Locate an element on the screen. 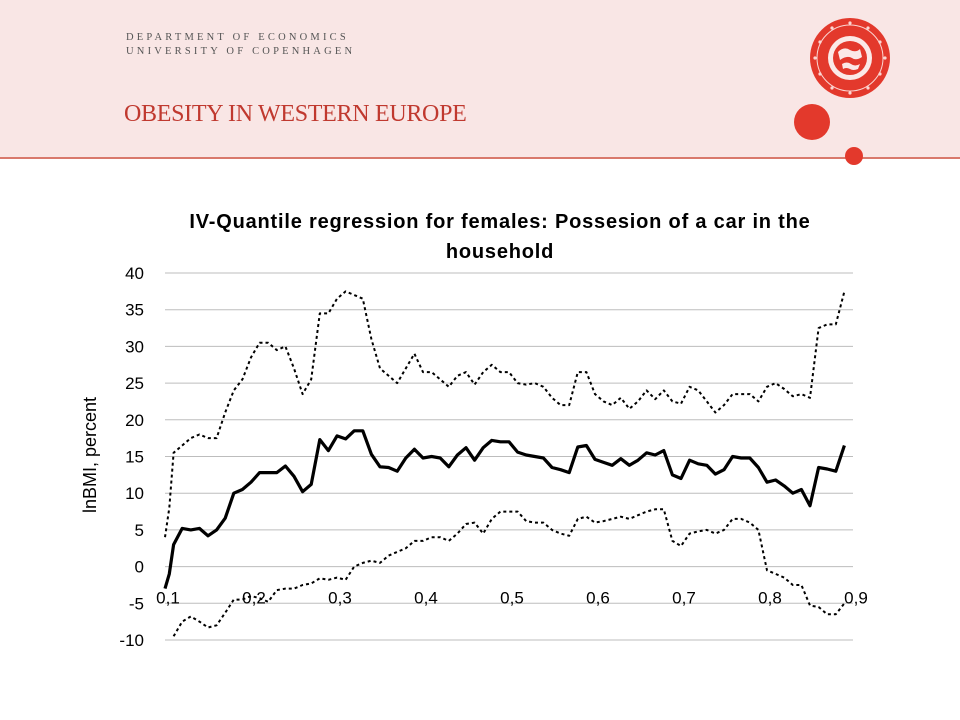 The height and width of the screenshot is (720, 960). y-tick-label: 40 is located at coordinates (134, 273).